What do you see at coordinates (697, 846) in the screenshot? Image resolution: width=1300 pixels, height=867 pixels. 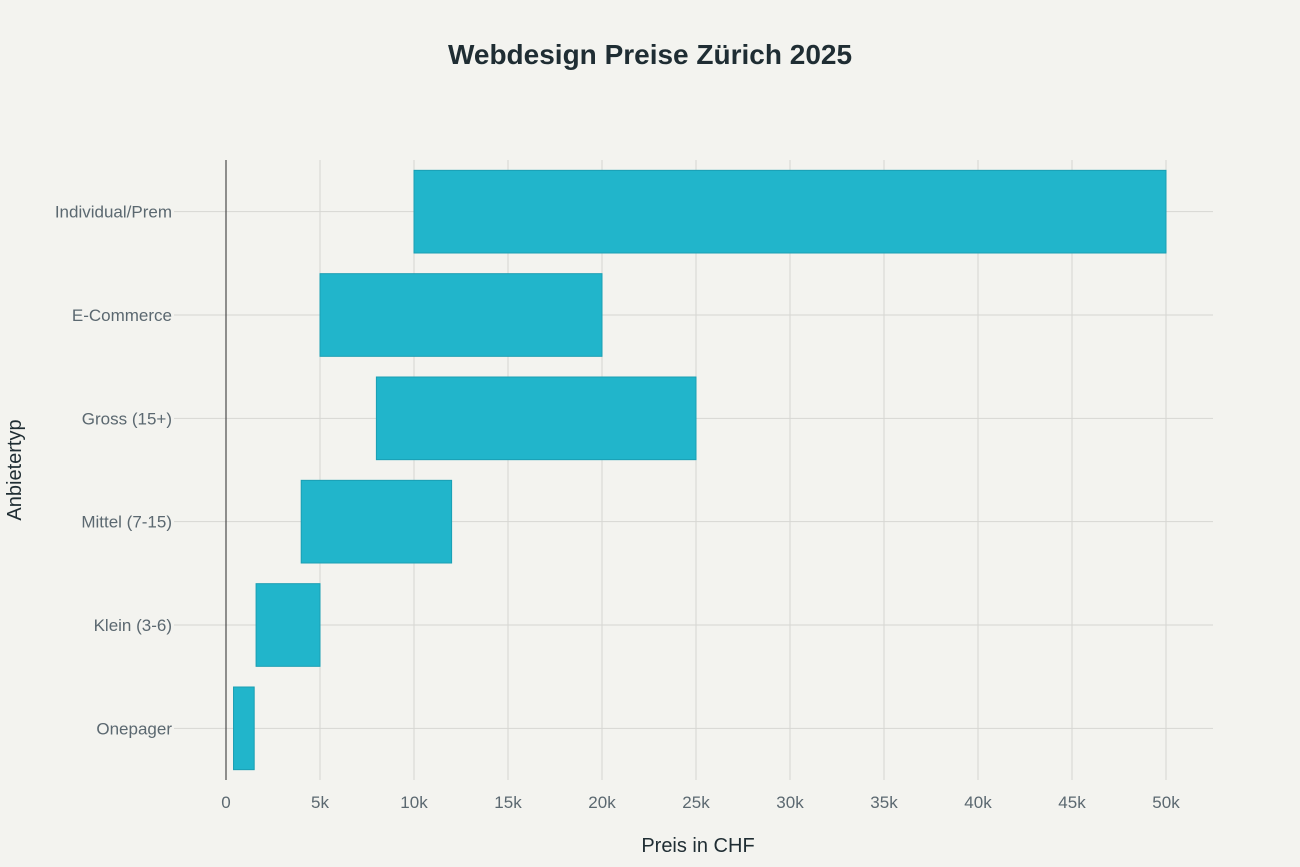 I see `x-axis-label: Preis in CHF` at bounding box center [697, 846].